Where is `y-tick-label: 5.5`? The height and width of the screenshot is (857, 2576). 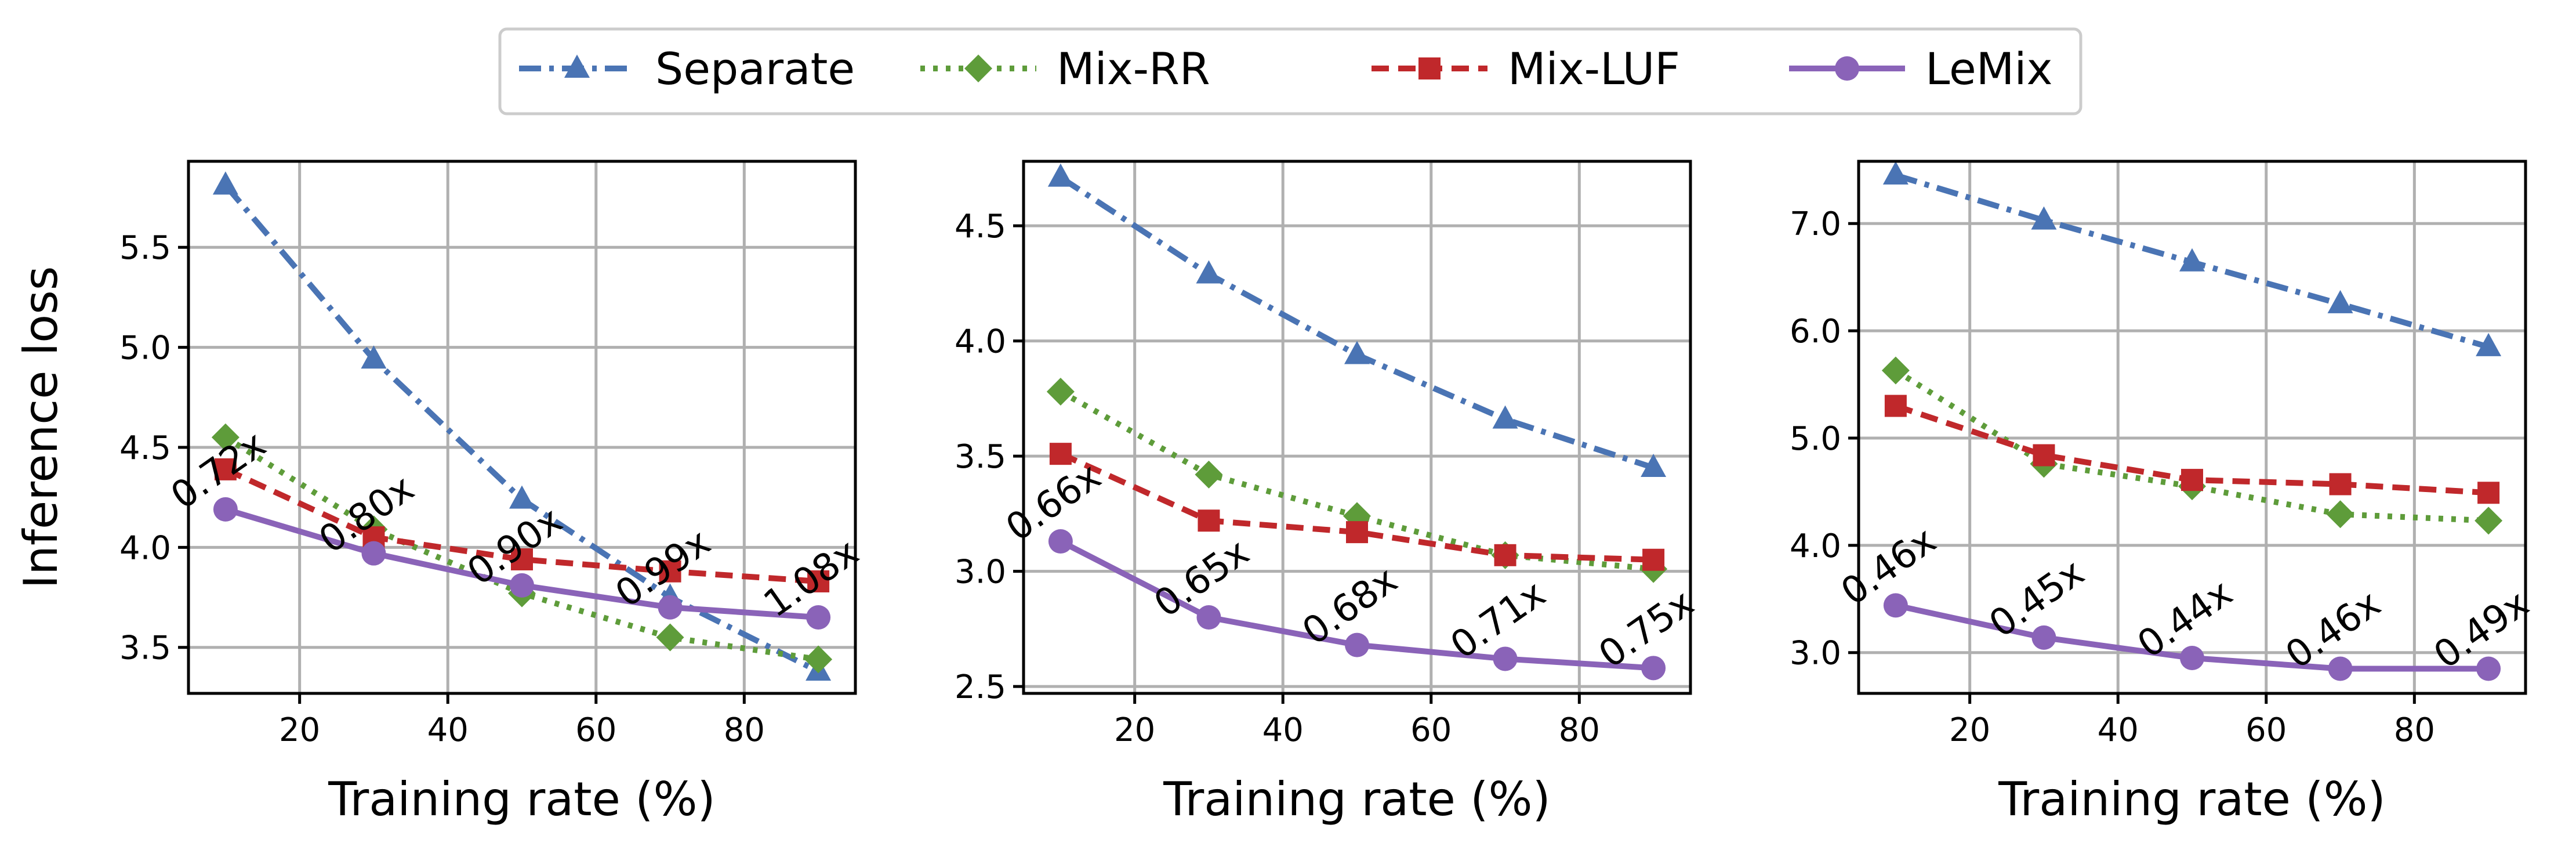 y-tick-label: 5.5 is located at coordinates (145, 248).